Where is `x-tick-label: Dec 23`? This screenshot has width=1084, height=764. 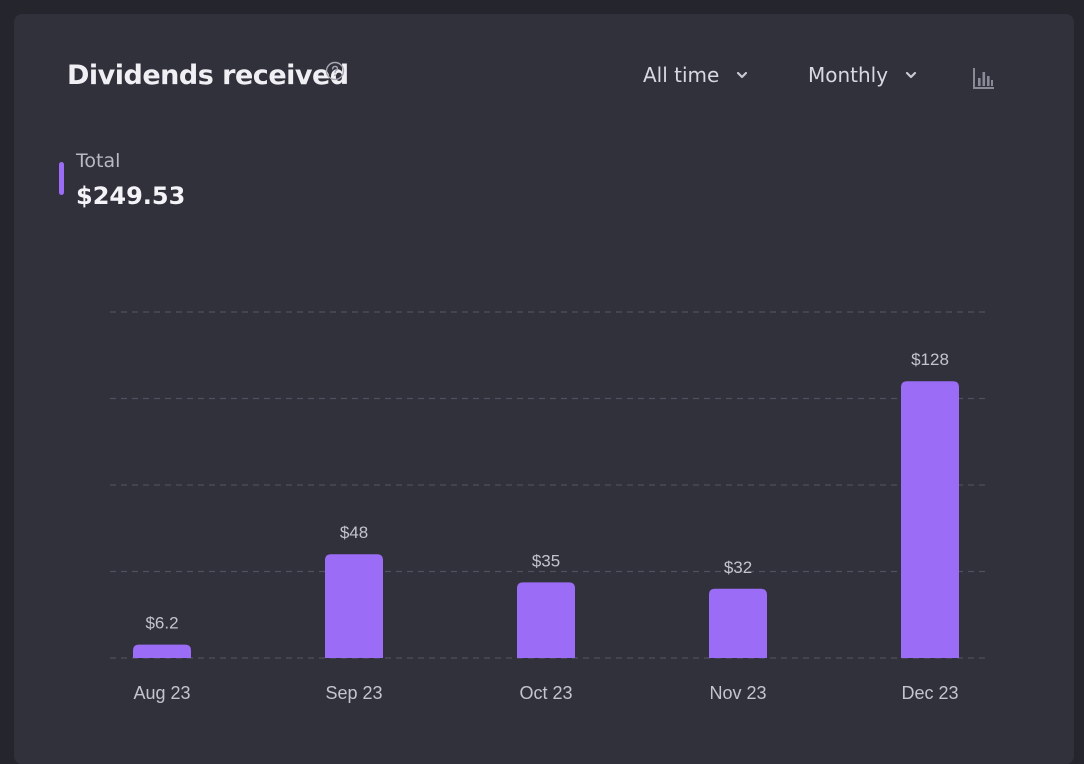 x-tick-label: Dec 23 is located at coordinates (929, 693).